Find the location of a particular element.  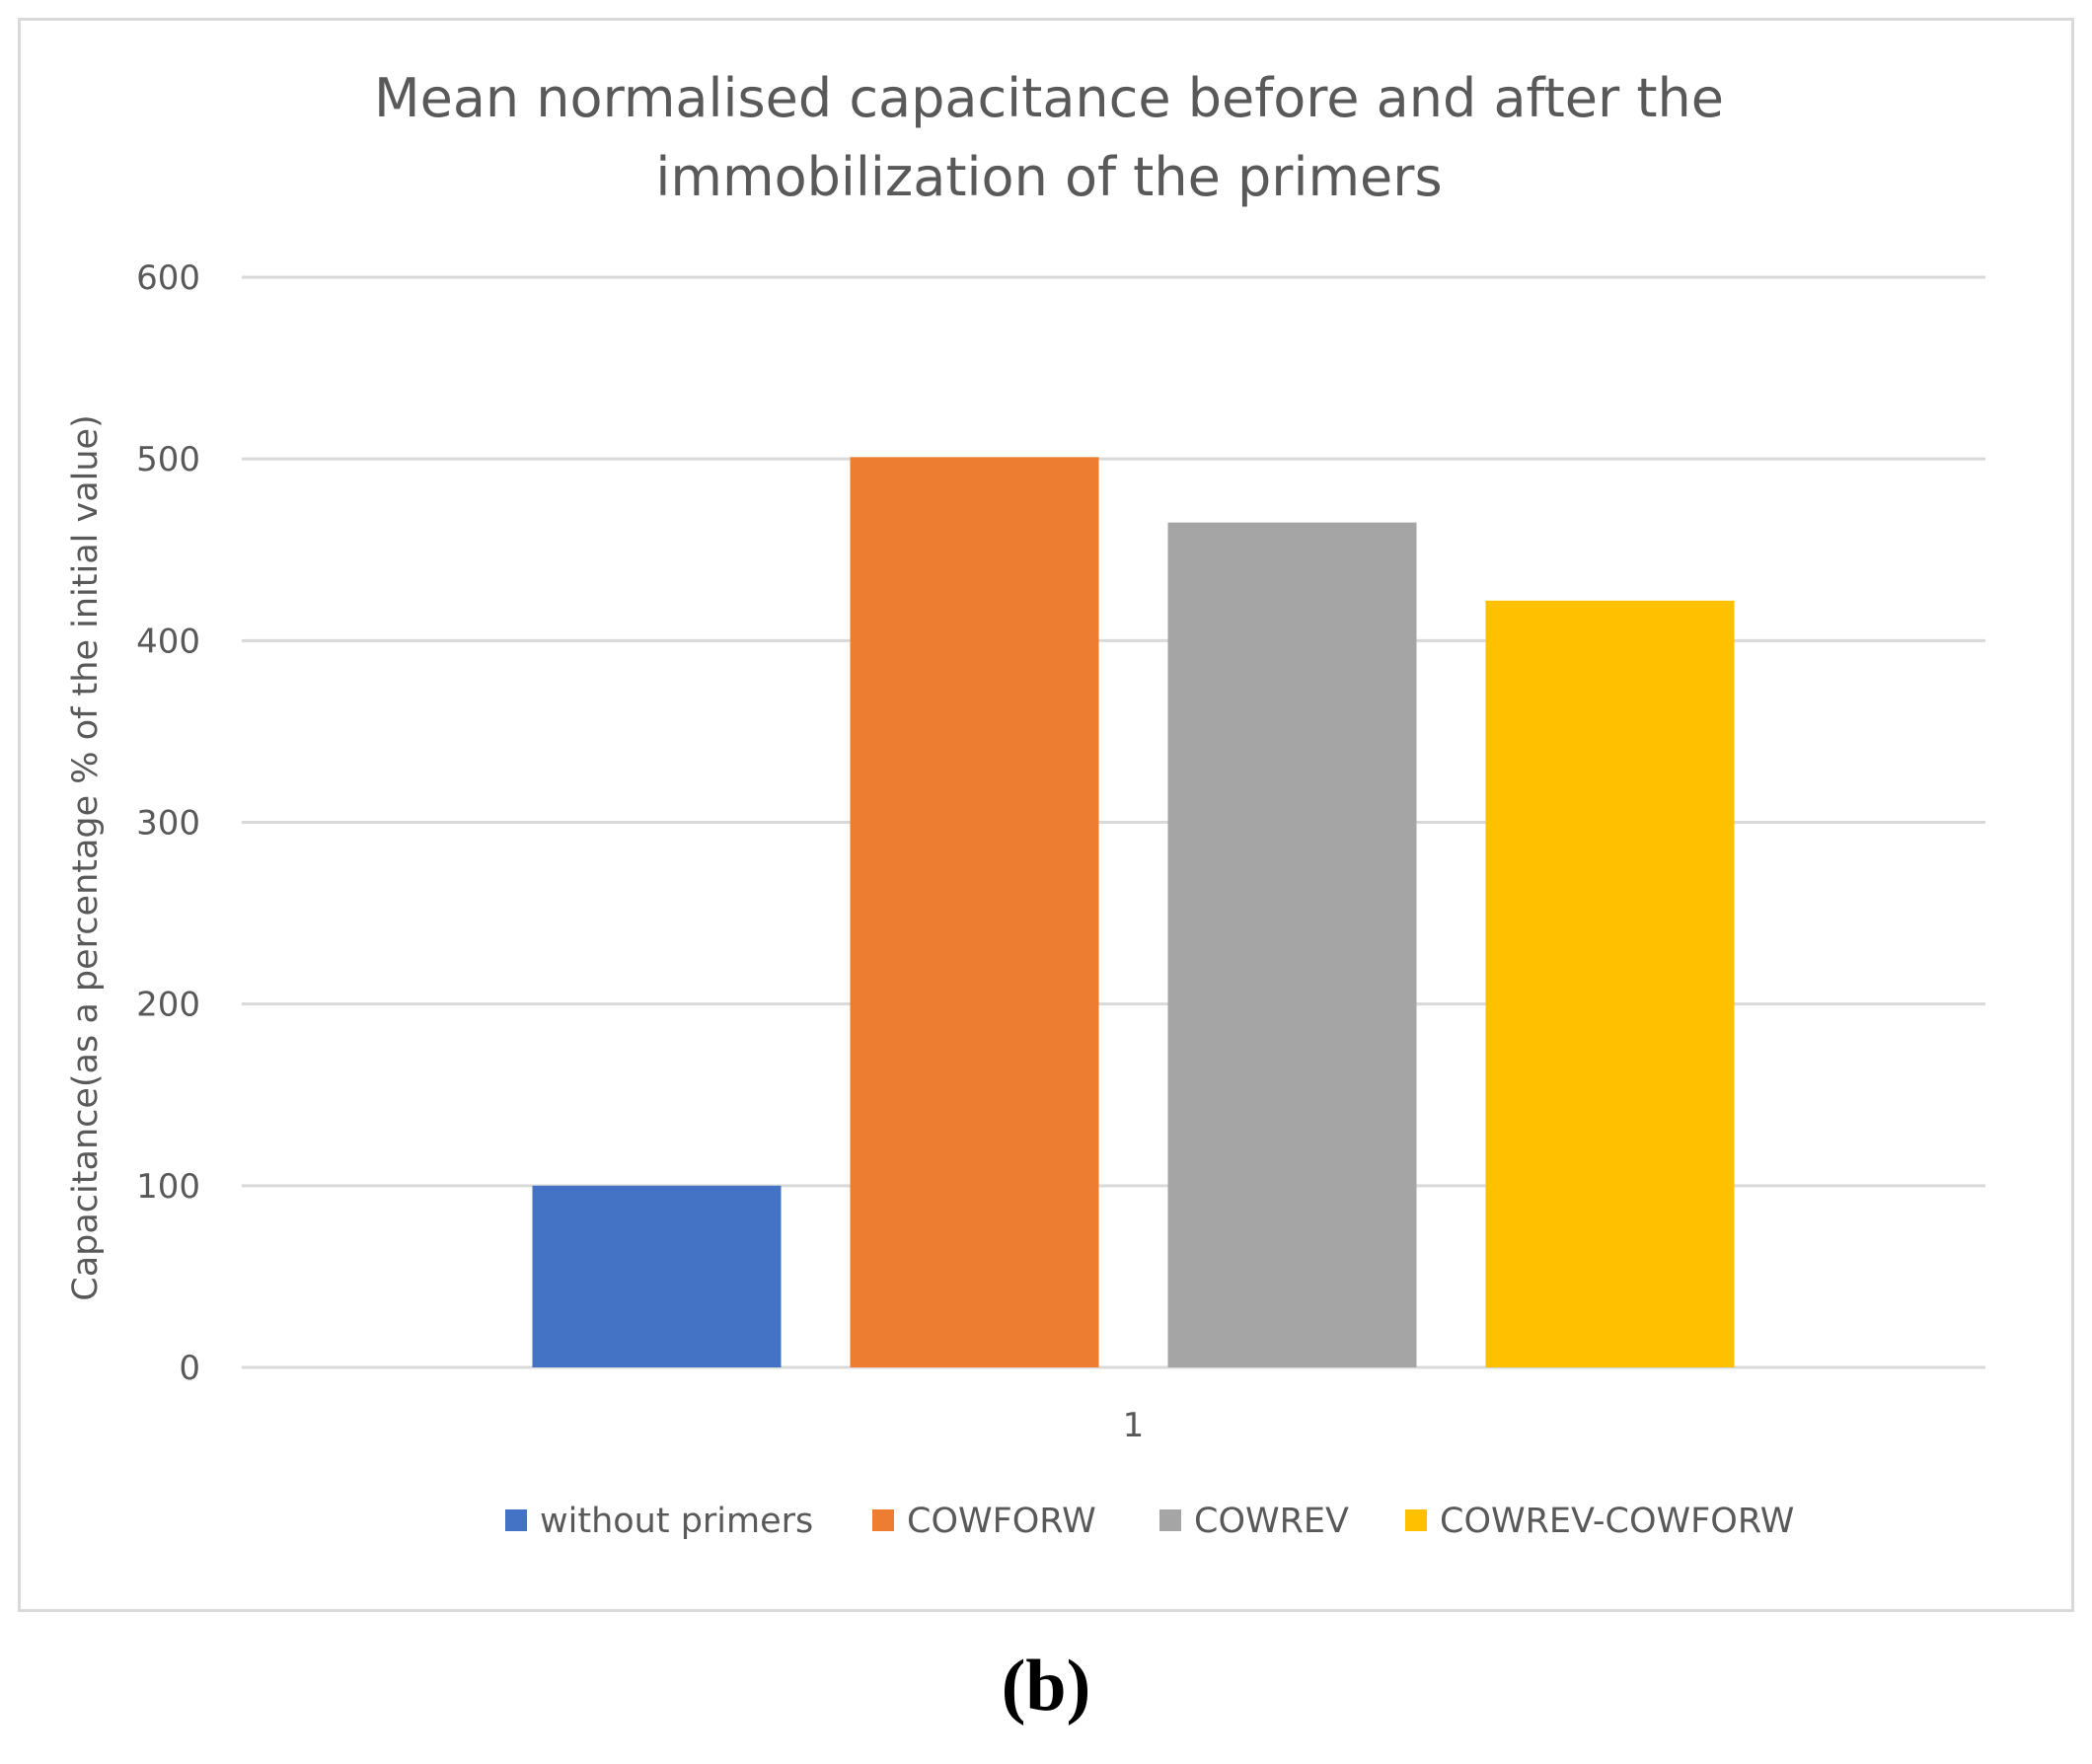

legend-label: COWREV is located at coordinates (1271, 1521).